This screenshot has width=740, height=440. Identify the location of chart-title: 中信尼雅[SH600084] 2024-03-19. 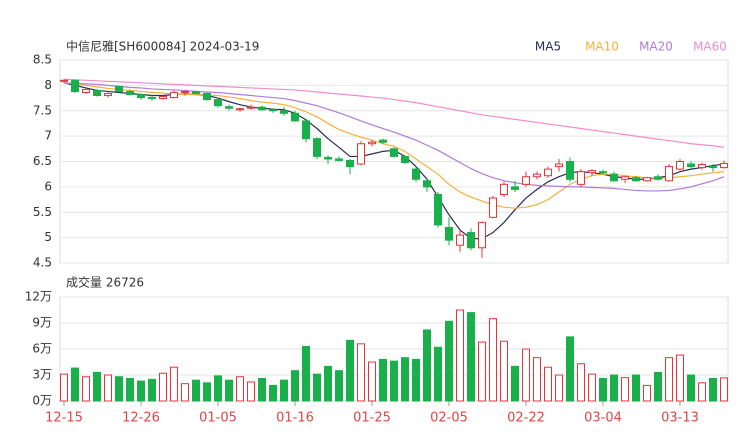
(162, 46).